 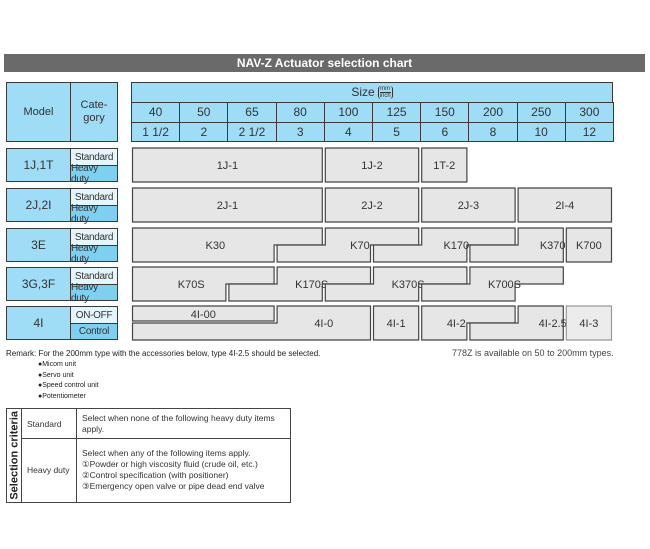 What do you see at coordinates (252, 112) in the screenshot?
I see `size-mm-cell: 65` at bounding box center [252, 112].